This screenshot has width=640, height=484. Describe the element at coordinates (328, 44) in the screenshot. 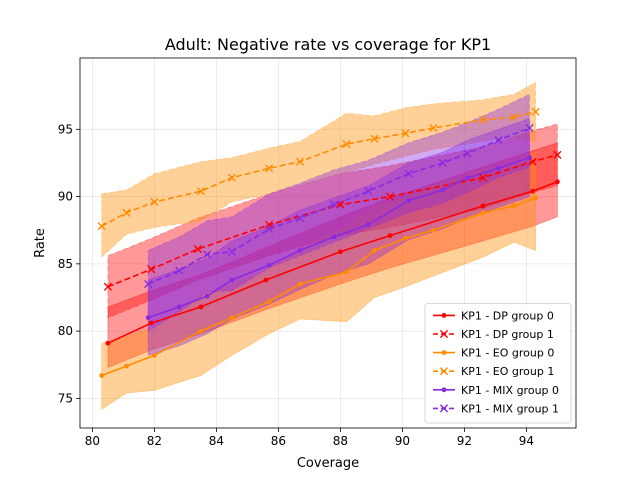

I see `chart-title: Adult: Negative rate vs coverage for KP1` at that location.